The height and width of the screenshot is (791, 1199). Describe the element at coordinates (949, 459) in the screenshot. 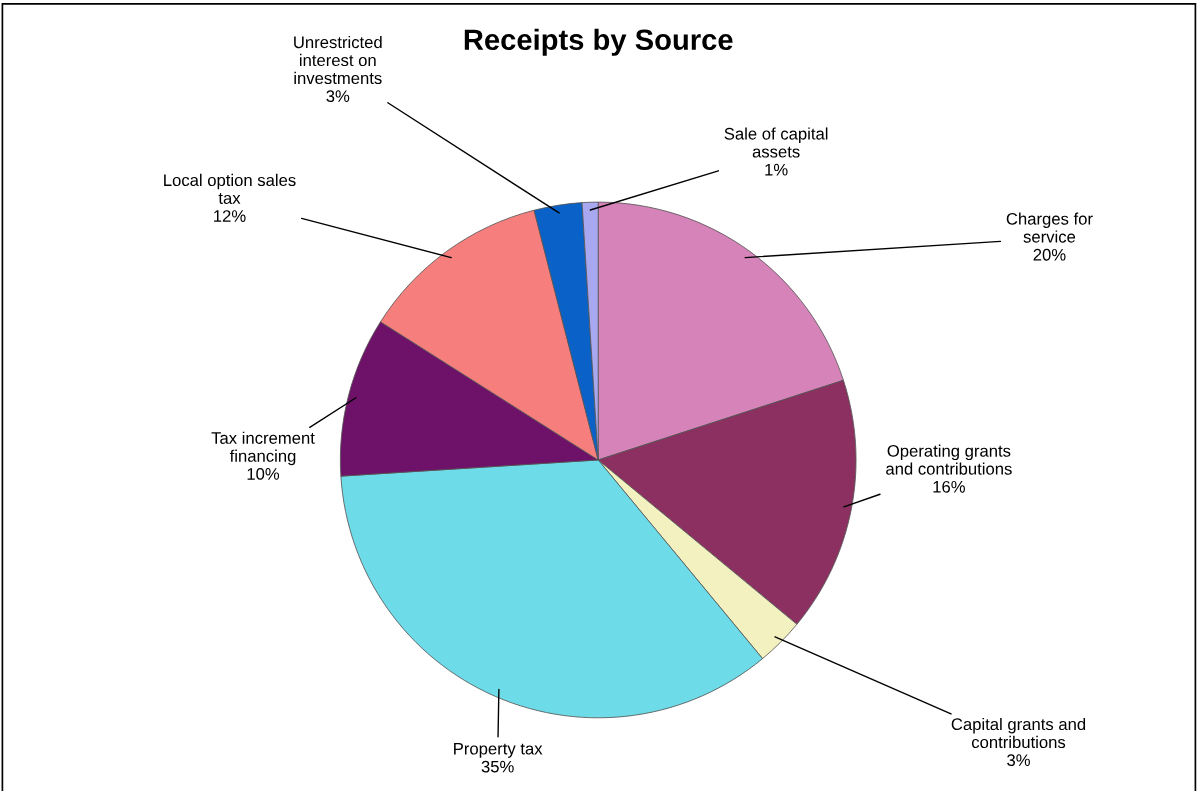

I see `slice-label: Operating grants and contributions` at that location.